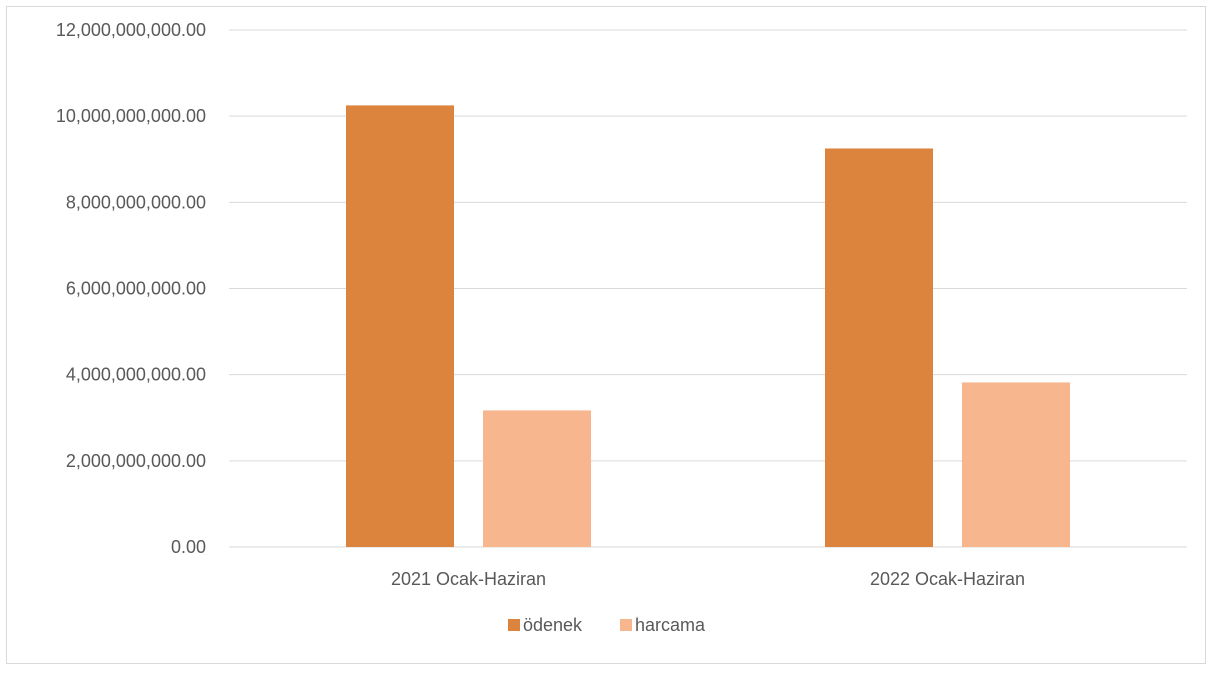  What do you see at coordinates (468, 579) in the screenshot?
I see `x-category-label: 2021 Ocak-Haziran` at bounding box center [468, 579].